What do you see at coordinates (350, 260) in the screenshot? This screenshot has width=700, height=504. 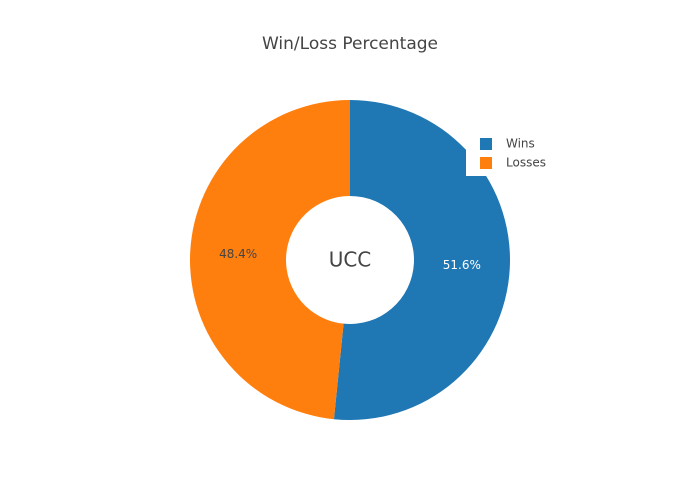 I see `center-annotation: UCC` at bounding box center [350, 260].